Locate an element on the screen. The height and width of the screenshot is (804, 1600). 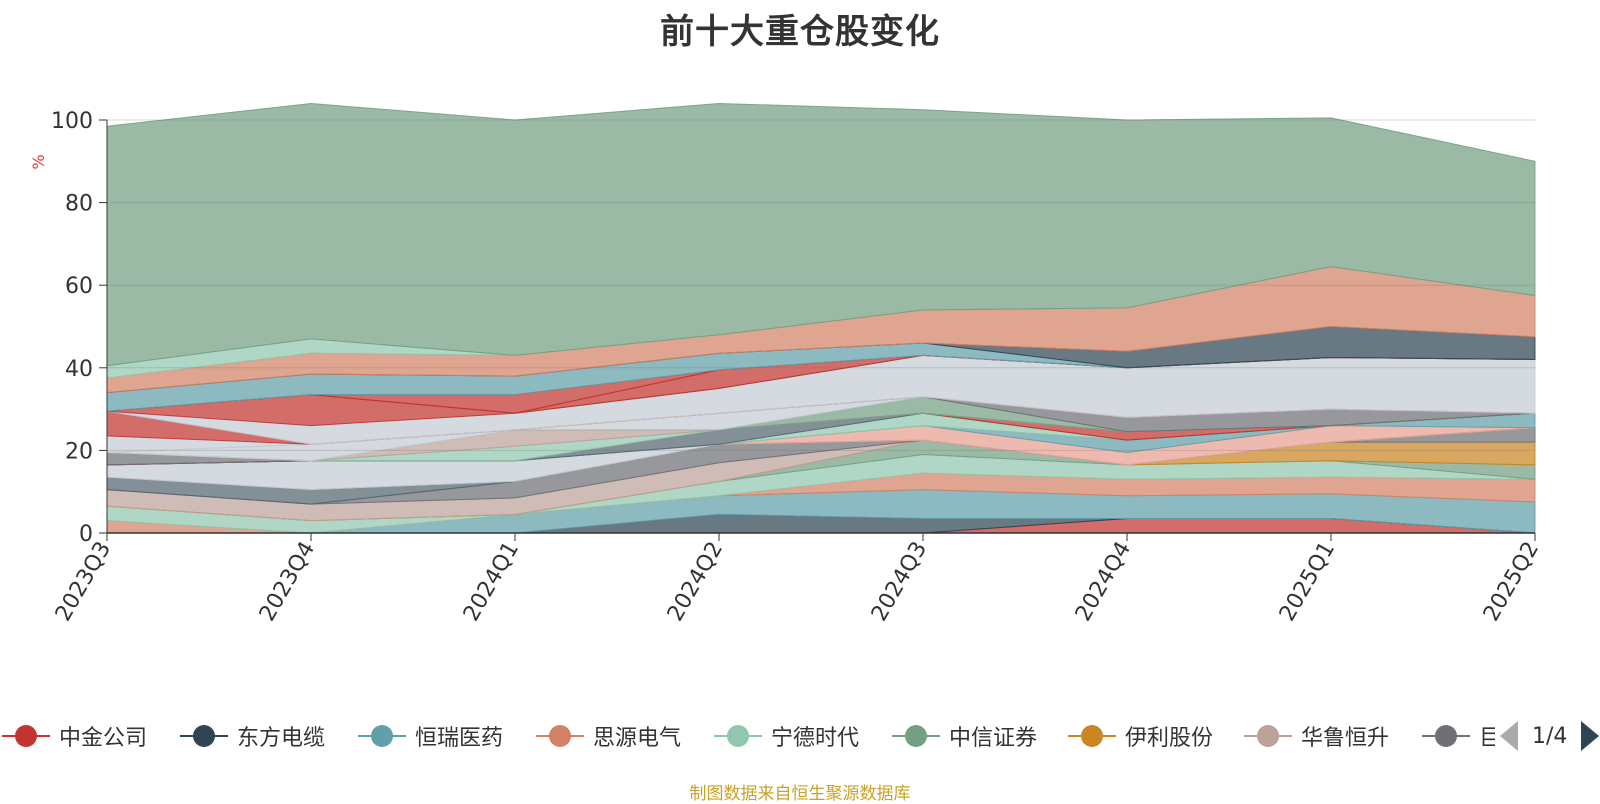
y-tick-label: 100 is located at coordinates (72, 121).